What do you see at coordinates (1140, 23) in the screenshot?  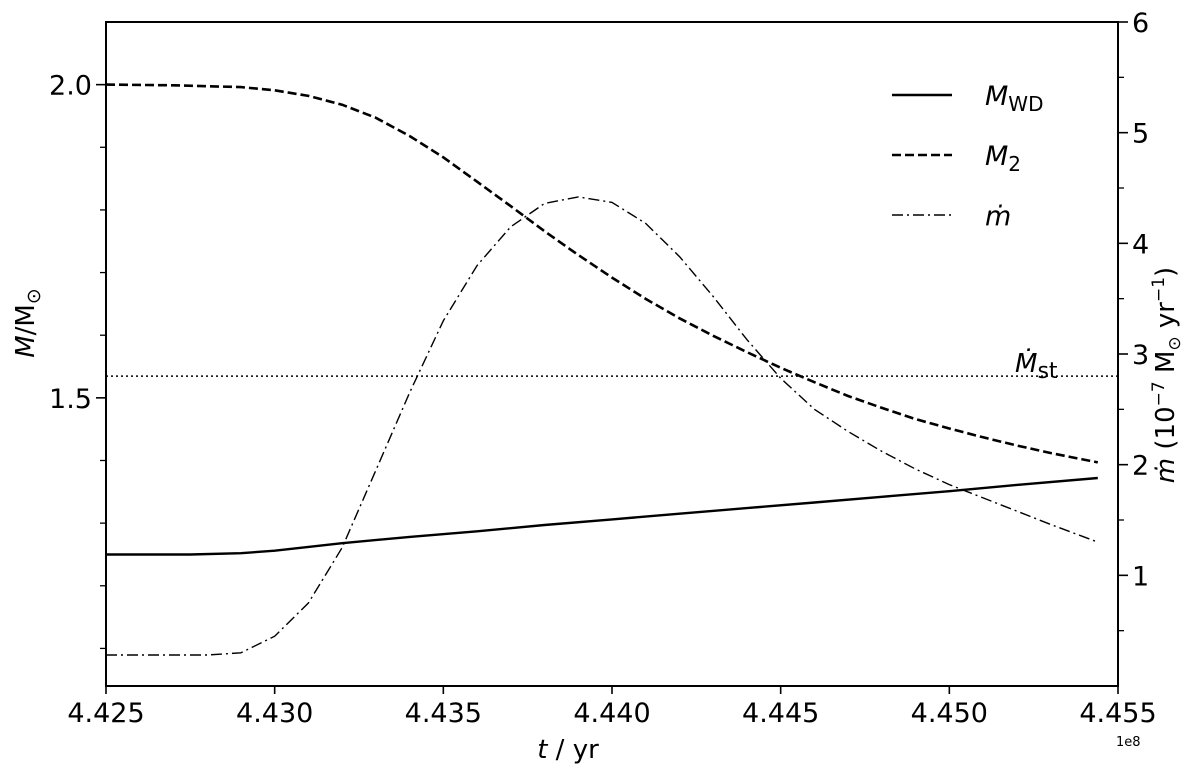 I see `y-right-tick-label: 6` at bounding box center [1140, 23].